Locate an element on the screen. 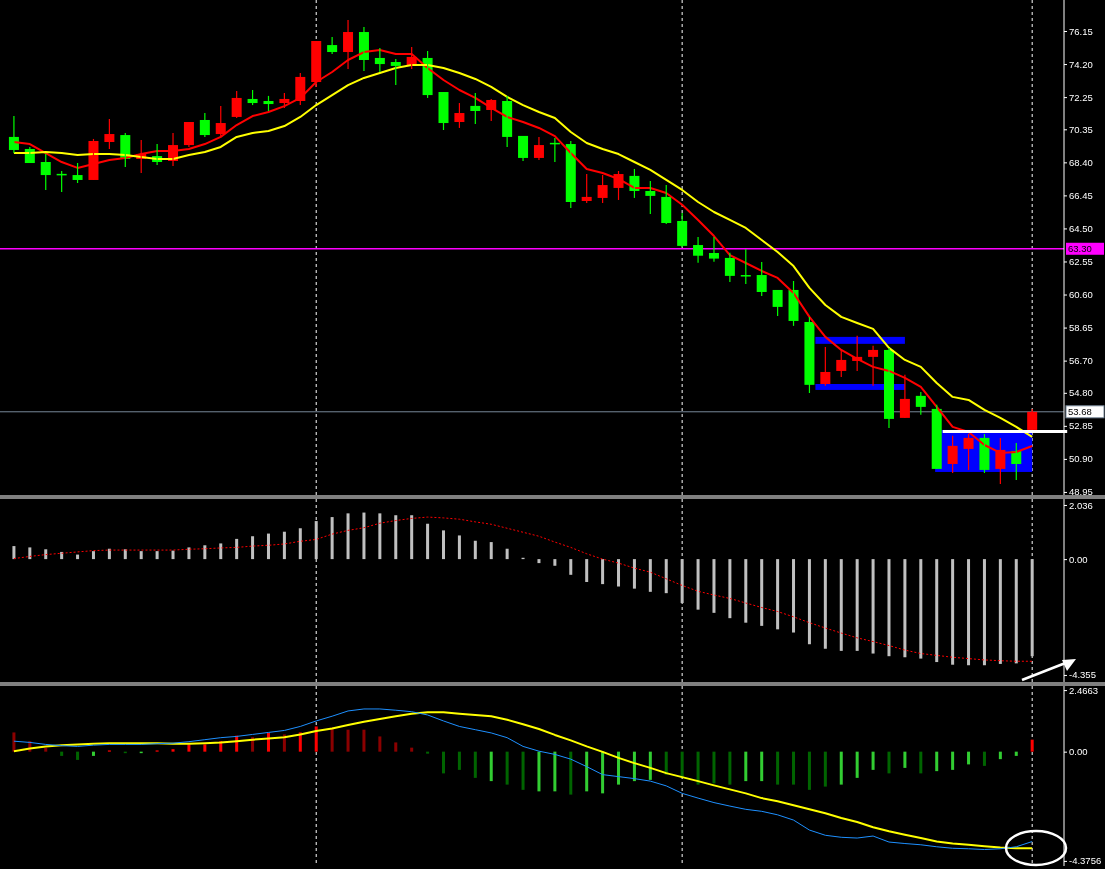 The height and width of the screenshot is (869, 1105). ref-line-label: 63.30 is located at coordinates (1080, 249).